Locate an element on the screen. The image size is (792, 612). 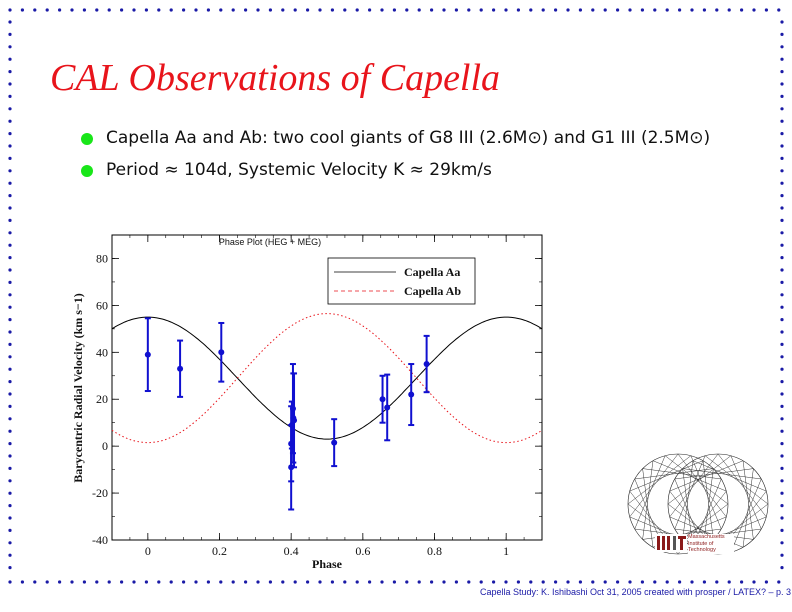
chart-title: Phase Plot (HEG + MEG) is located at coordinates (270, 242).